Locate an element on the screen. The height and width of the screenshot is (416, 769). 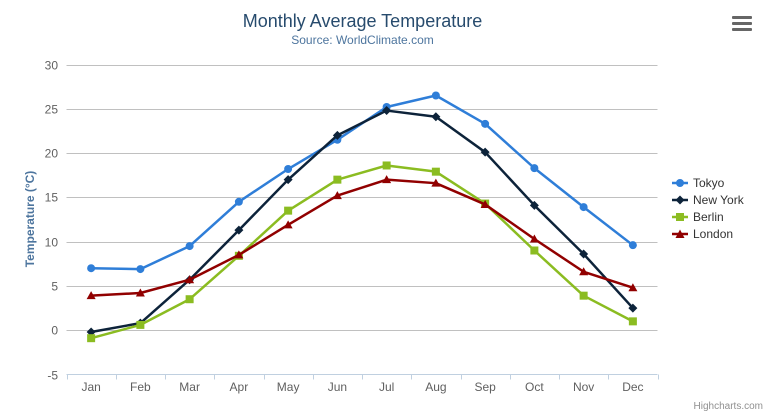
legend-item-tokyo: Tokyo is located at coordinates (708, 182).